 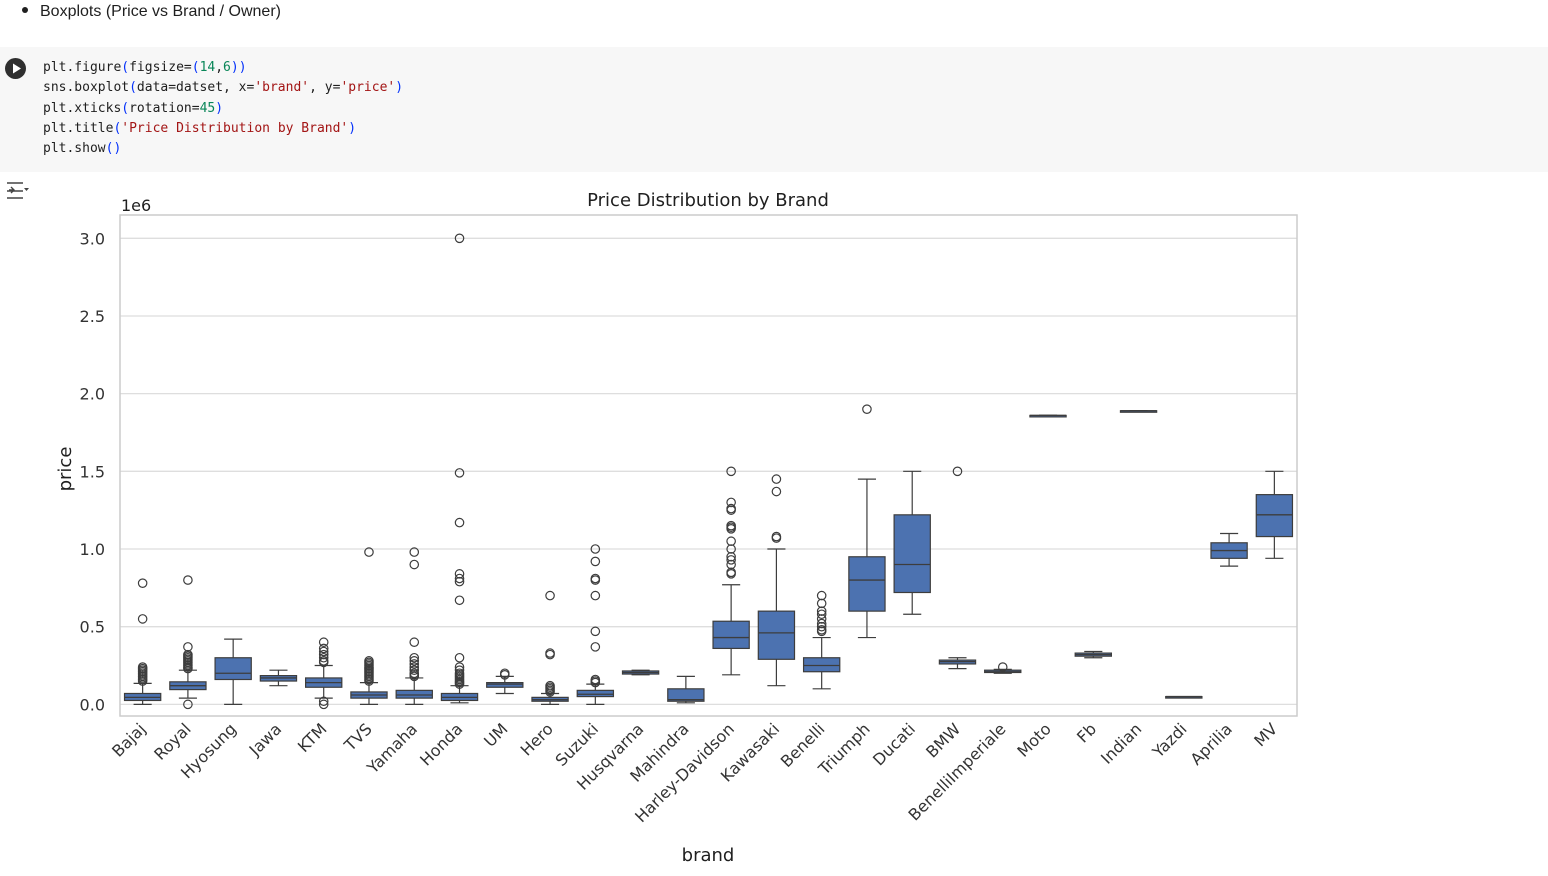 What do you see at coordinates (92, 549) in the screenshot?
I see `y-tick-label: 1.0` at bounding box center [92, 549].